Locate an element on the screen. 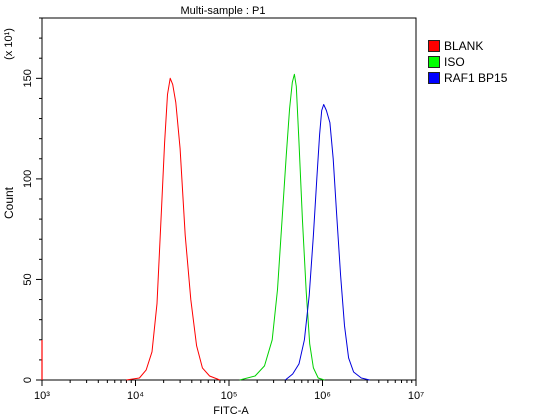  series-line-iso is located at coordinates (282, 227).